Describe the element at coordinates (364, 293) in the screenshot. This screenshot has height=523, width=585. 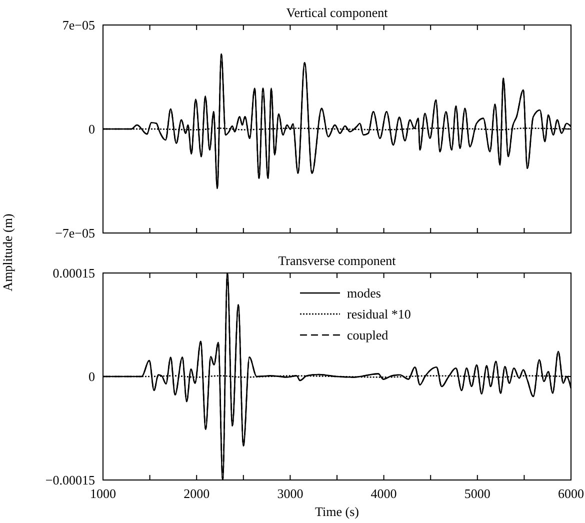
I see `legend-label: modes` at that location.